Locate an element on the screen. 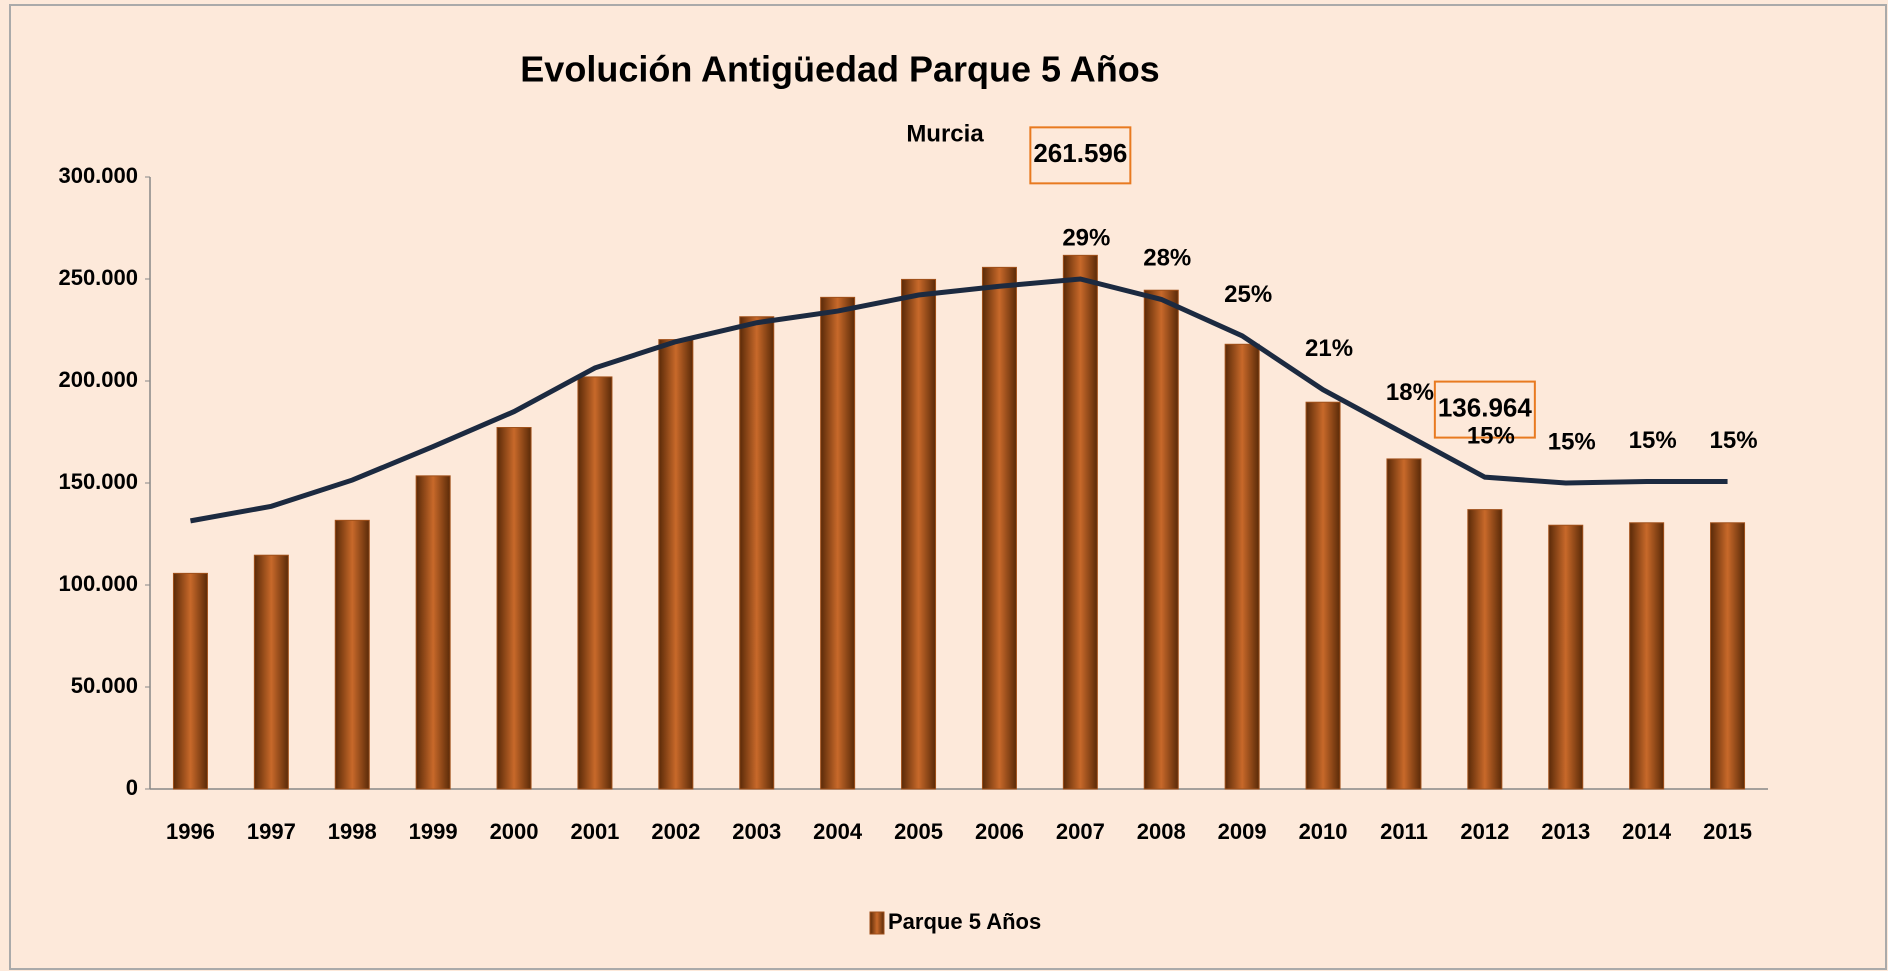 The height and width of the screenshot is (971, 1888). x-tick-label: 2009 is located at coordinates (1242, 831).